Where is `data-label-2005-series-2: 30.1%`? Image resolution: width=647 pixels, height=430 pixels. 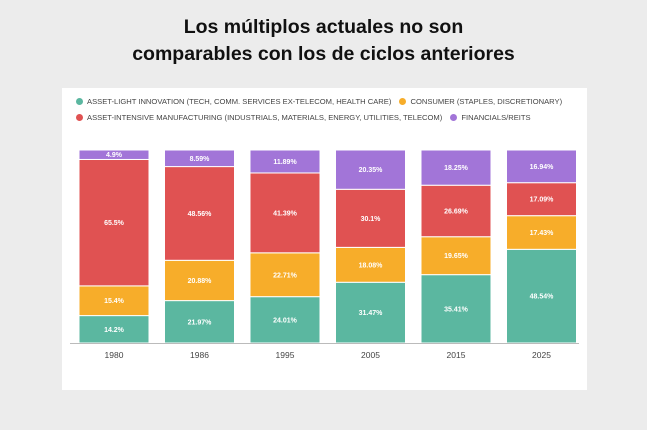 data-label-2005-series-2: 30.1% is located at coordinates (371, 219).